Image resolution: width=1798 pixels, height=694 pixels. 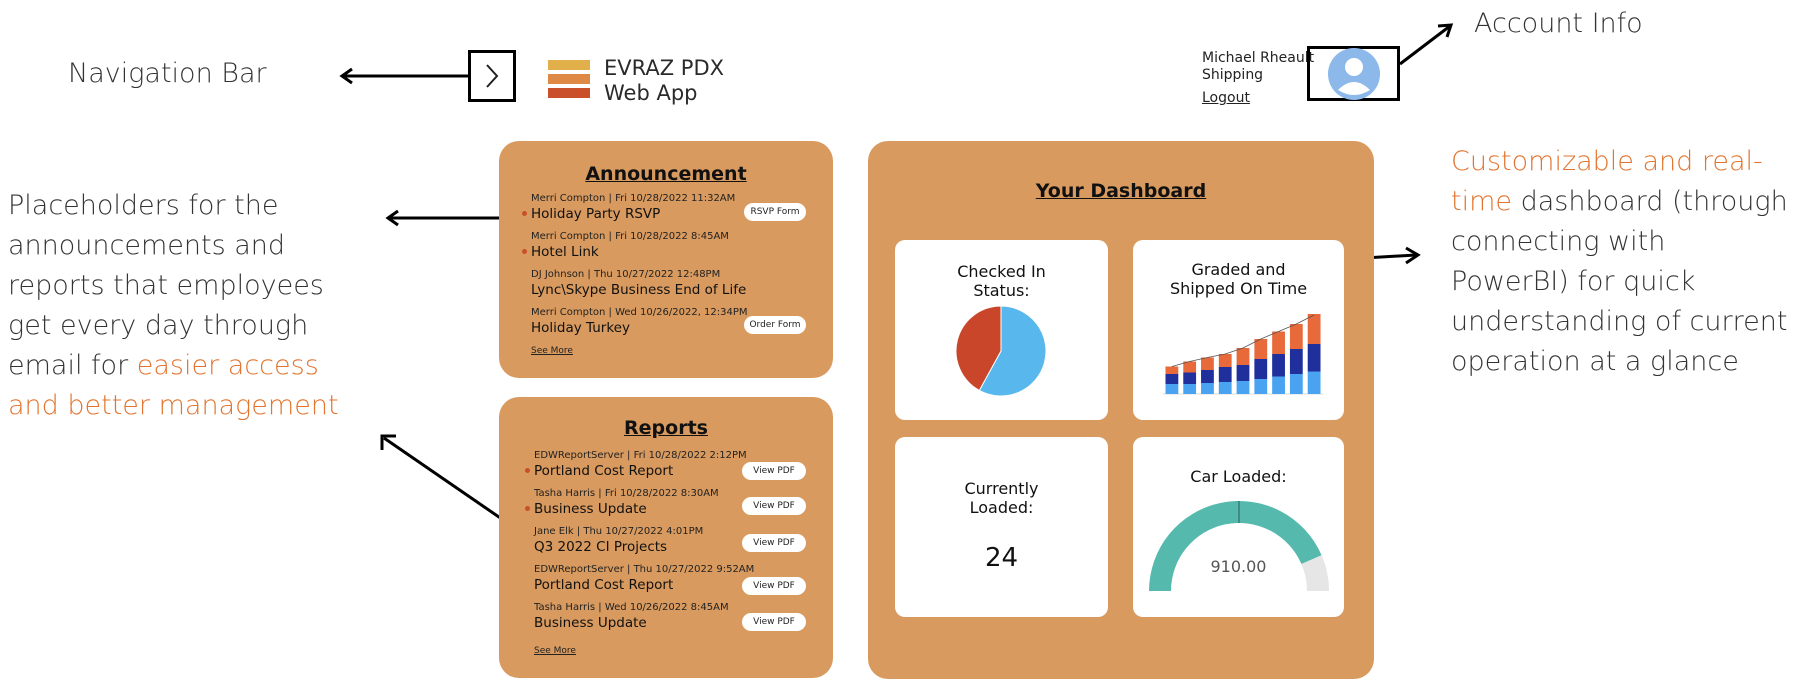 What do you see at coordinates (565, 252) in the screenshot?
I see `announcement-name: Hotel Link` at bounding box center [565, 252].